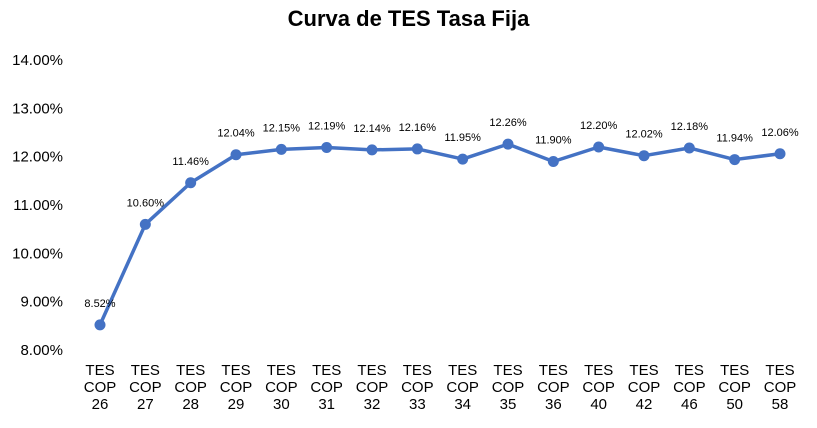  I want to click on data-label: 12.20%, so click(599, 126).